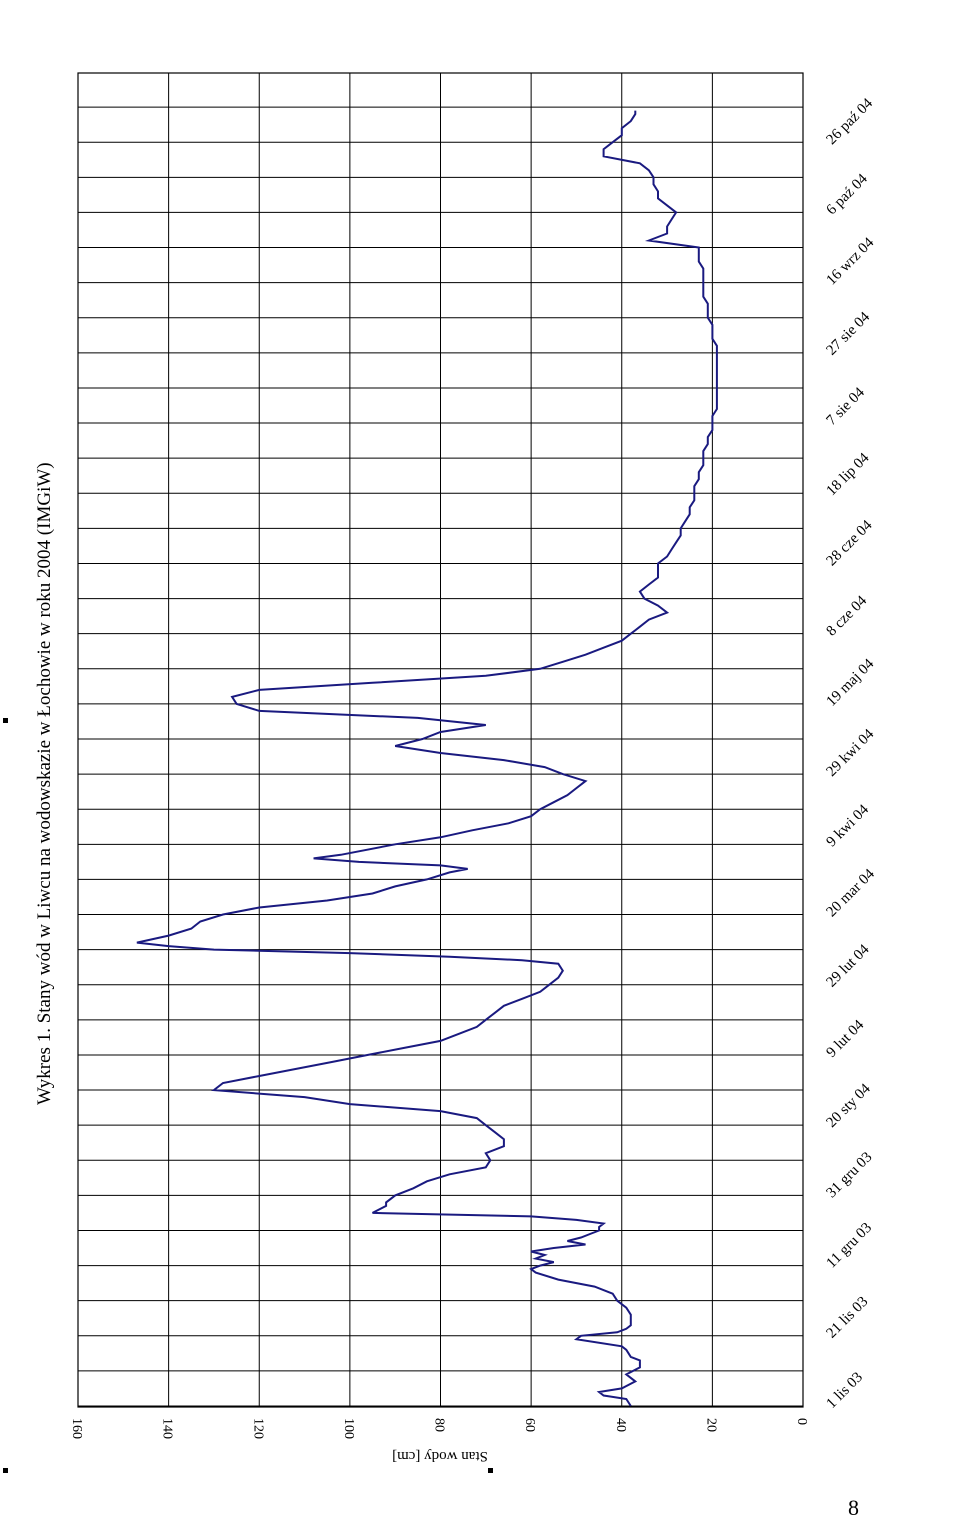 The width and height of the screenshot is (960, 1522). What do you see at coordinates (620, 1425) in the screenshot?
I see `y-tick-label: 40` at bounding box center [620, 1425].